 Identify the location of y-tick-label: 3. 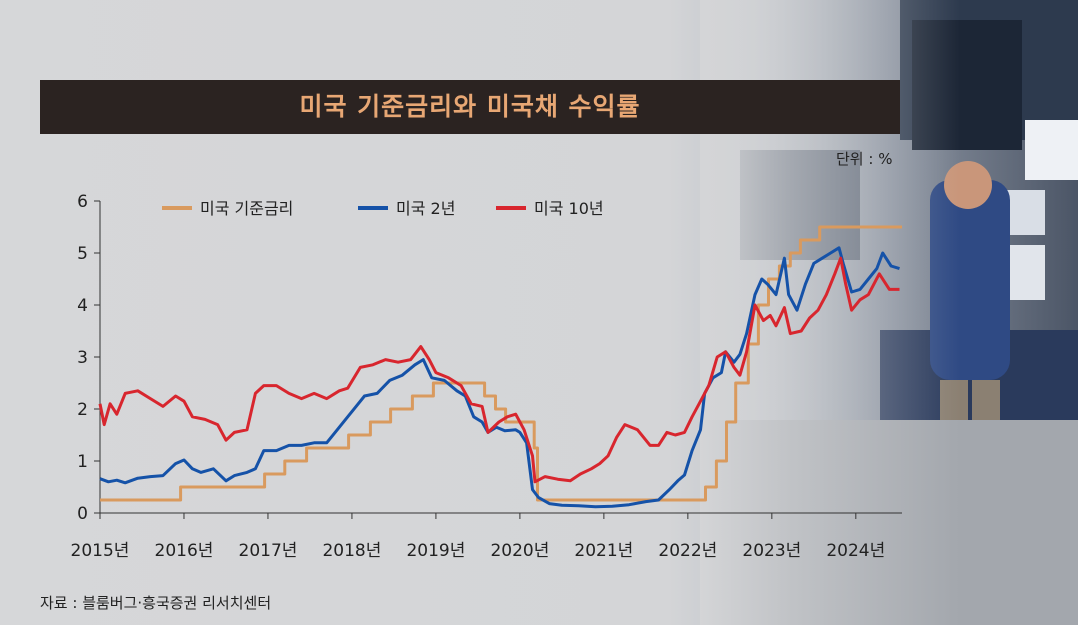
(82, 358).